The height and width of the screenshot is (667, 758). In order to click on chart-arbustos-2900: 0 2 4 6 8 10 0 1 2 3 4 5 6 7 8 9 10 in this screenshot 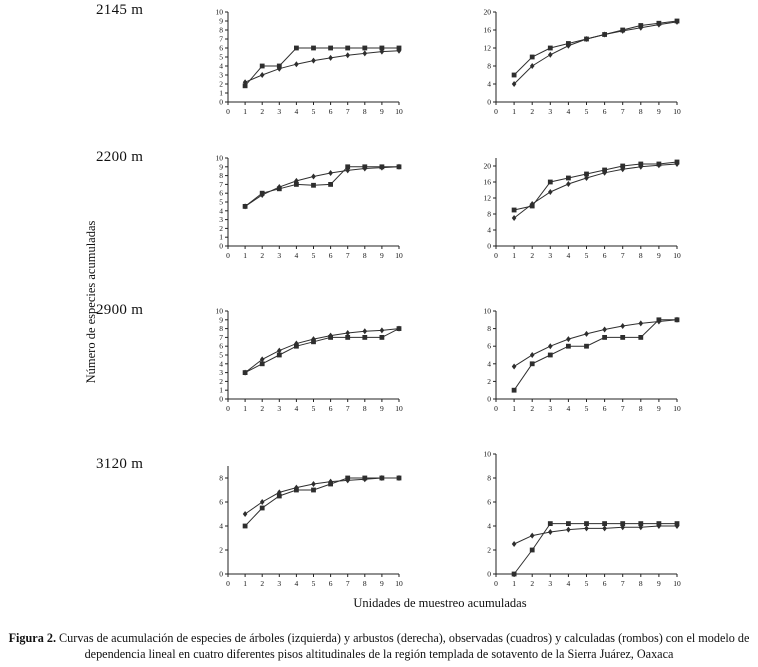, I will do `click(583, 360)`.